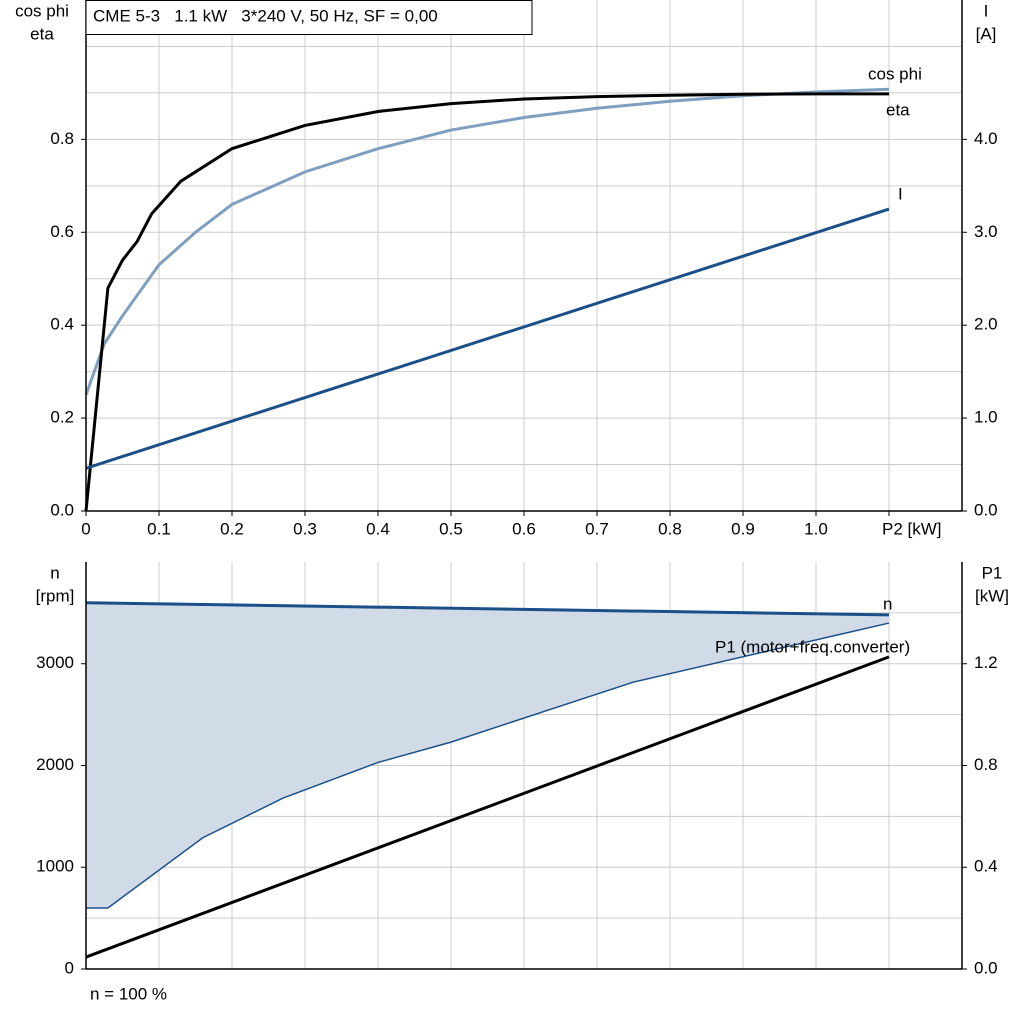 This screenshot has width=1024, height=1024. Describe the element at coordinates (378, 528) in the screenshot. I see `x-tick-label: 0.4` at that location.